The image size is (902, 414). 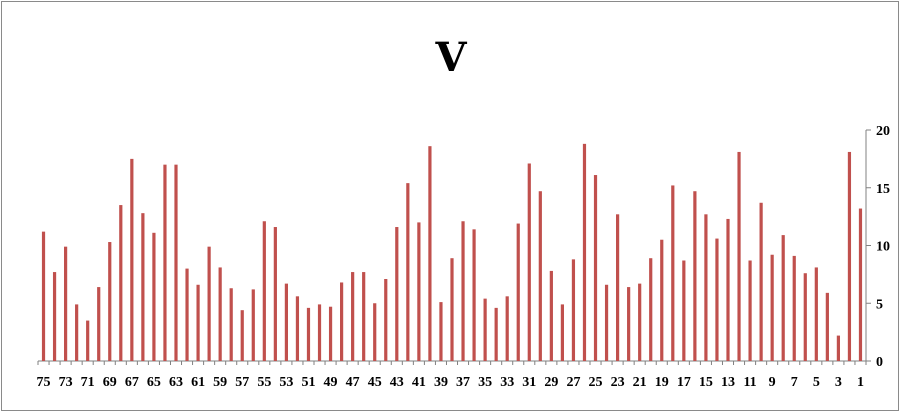 What do you see at coordinates (463, 382) in the screenshot?
I see `x-tick-label: 37` at bounding box center [463, 382].